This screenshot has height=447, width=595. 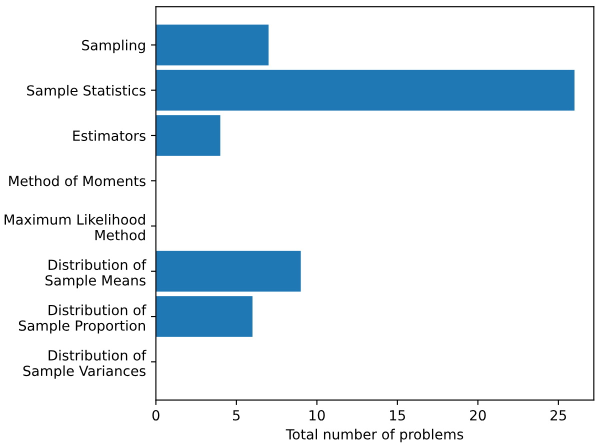 What do you see at coordinates (478, 415) in the screenshot?
I see `x-tick-label: 20` at bounding box center [478, 415].